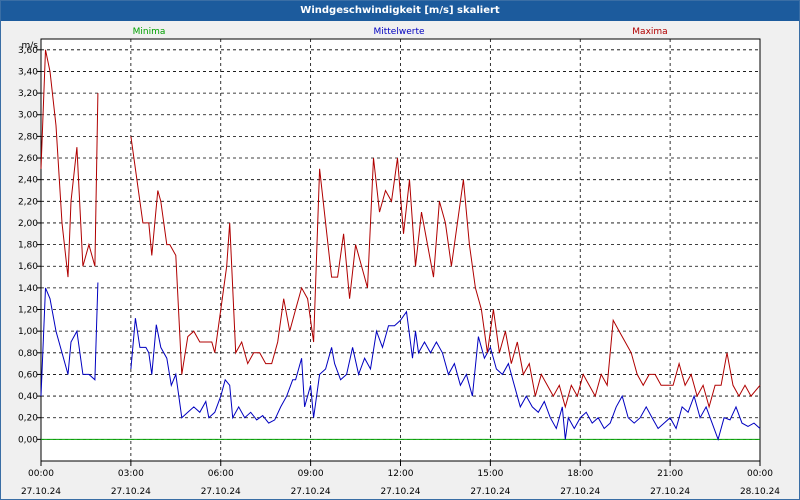 This screenshot has width=800, height=500. I want to click on x-tick-time: 09:00, so click(311, 474).